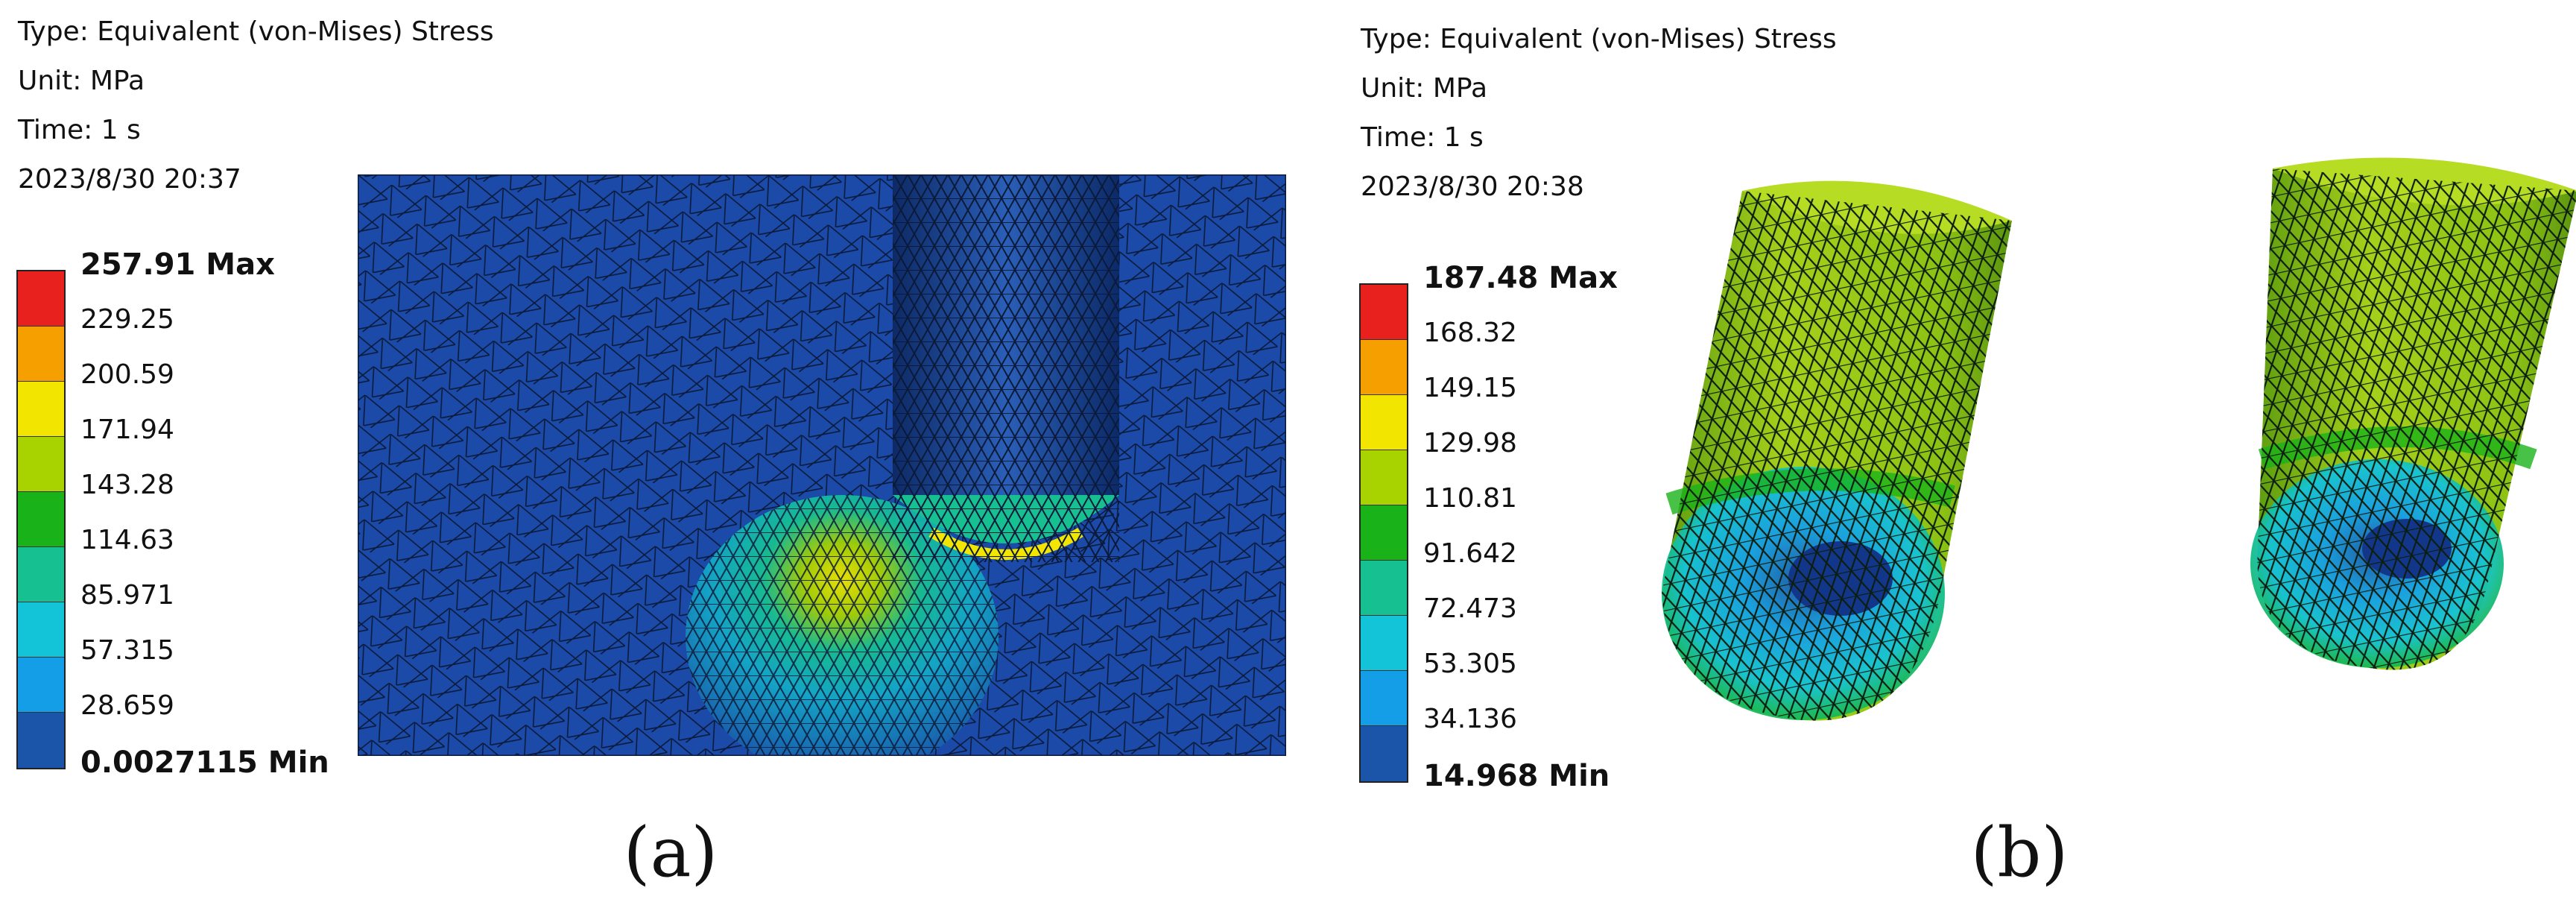  Describe the element at coordinates (1470, 443) in the screenshot. I see `legend-label: 129.98` at that location.